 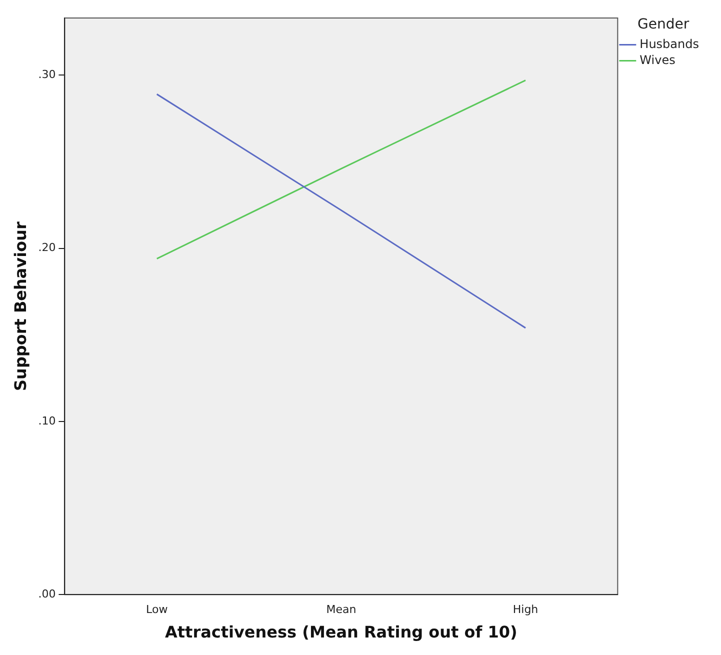 What do you see at coordinates (525, 609) in the screenshot?
I see `x-tick-label: High` at bounding box center [525, 609].